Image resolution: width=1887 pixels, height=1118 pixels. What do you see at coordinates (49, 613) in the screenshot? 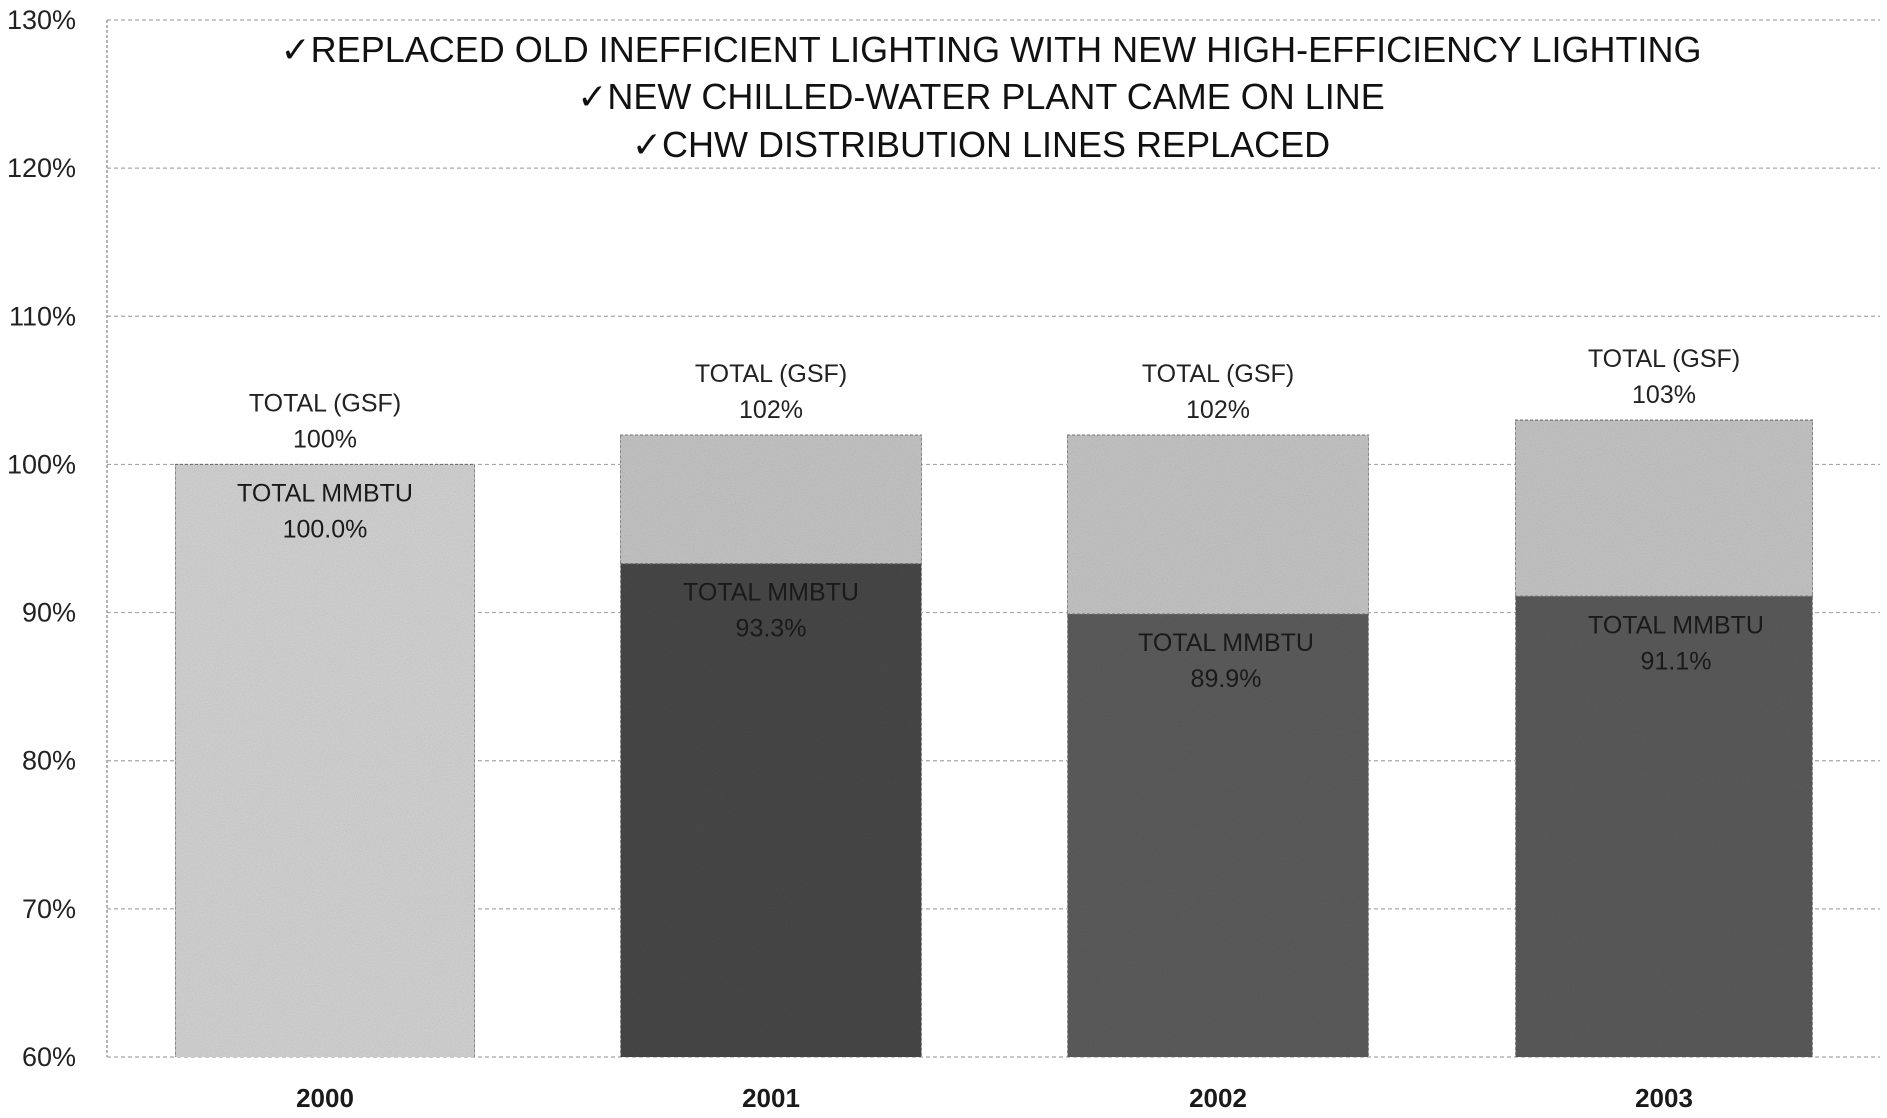
I see `y-tick-label: 90%` at bounding box center [49, 613].